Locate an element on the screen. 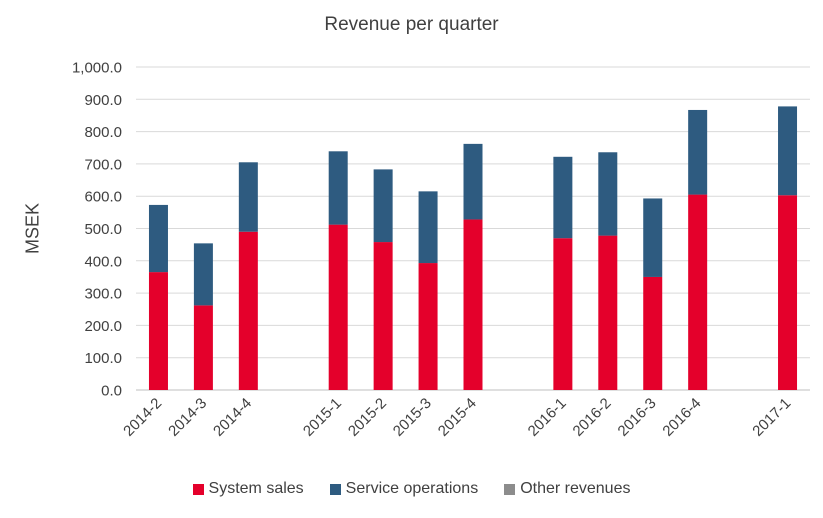  legend-label-service-operations: Service operations is located at coordinates (412, 488).